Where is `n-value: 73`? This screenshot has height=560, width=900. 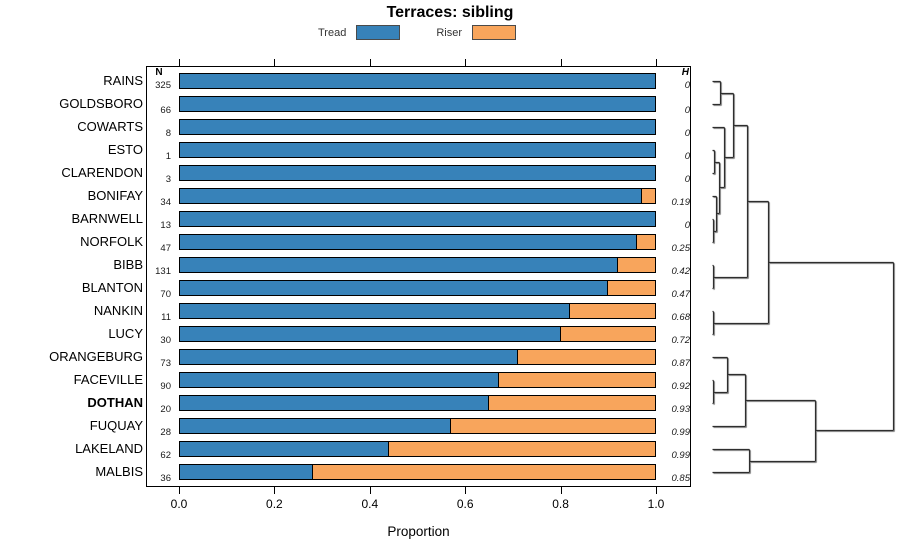 n-value: 73 is located at coordinates (165, 363).